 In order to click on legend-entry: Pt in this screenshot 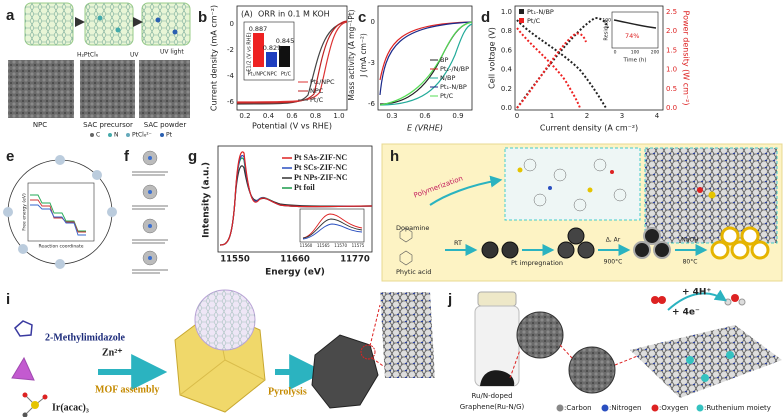, I will do `click(169, 135)`.